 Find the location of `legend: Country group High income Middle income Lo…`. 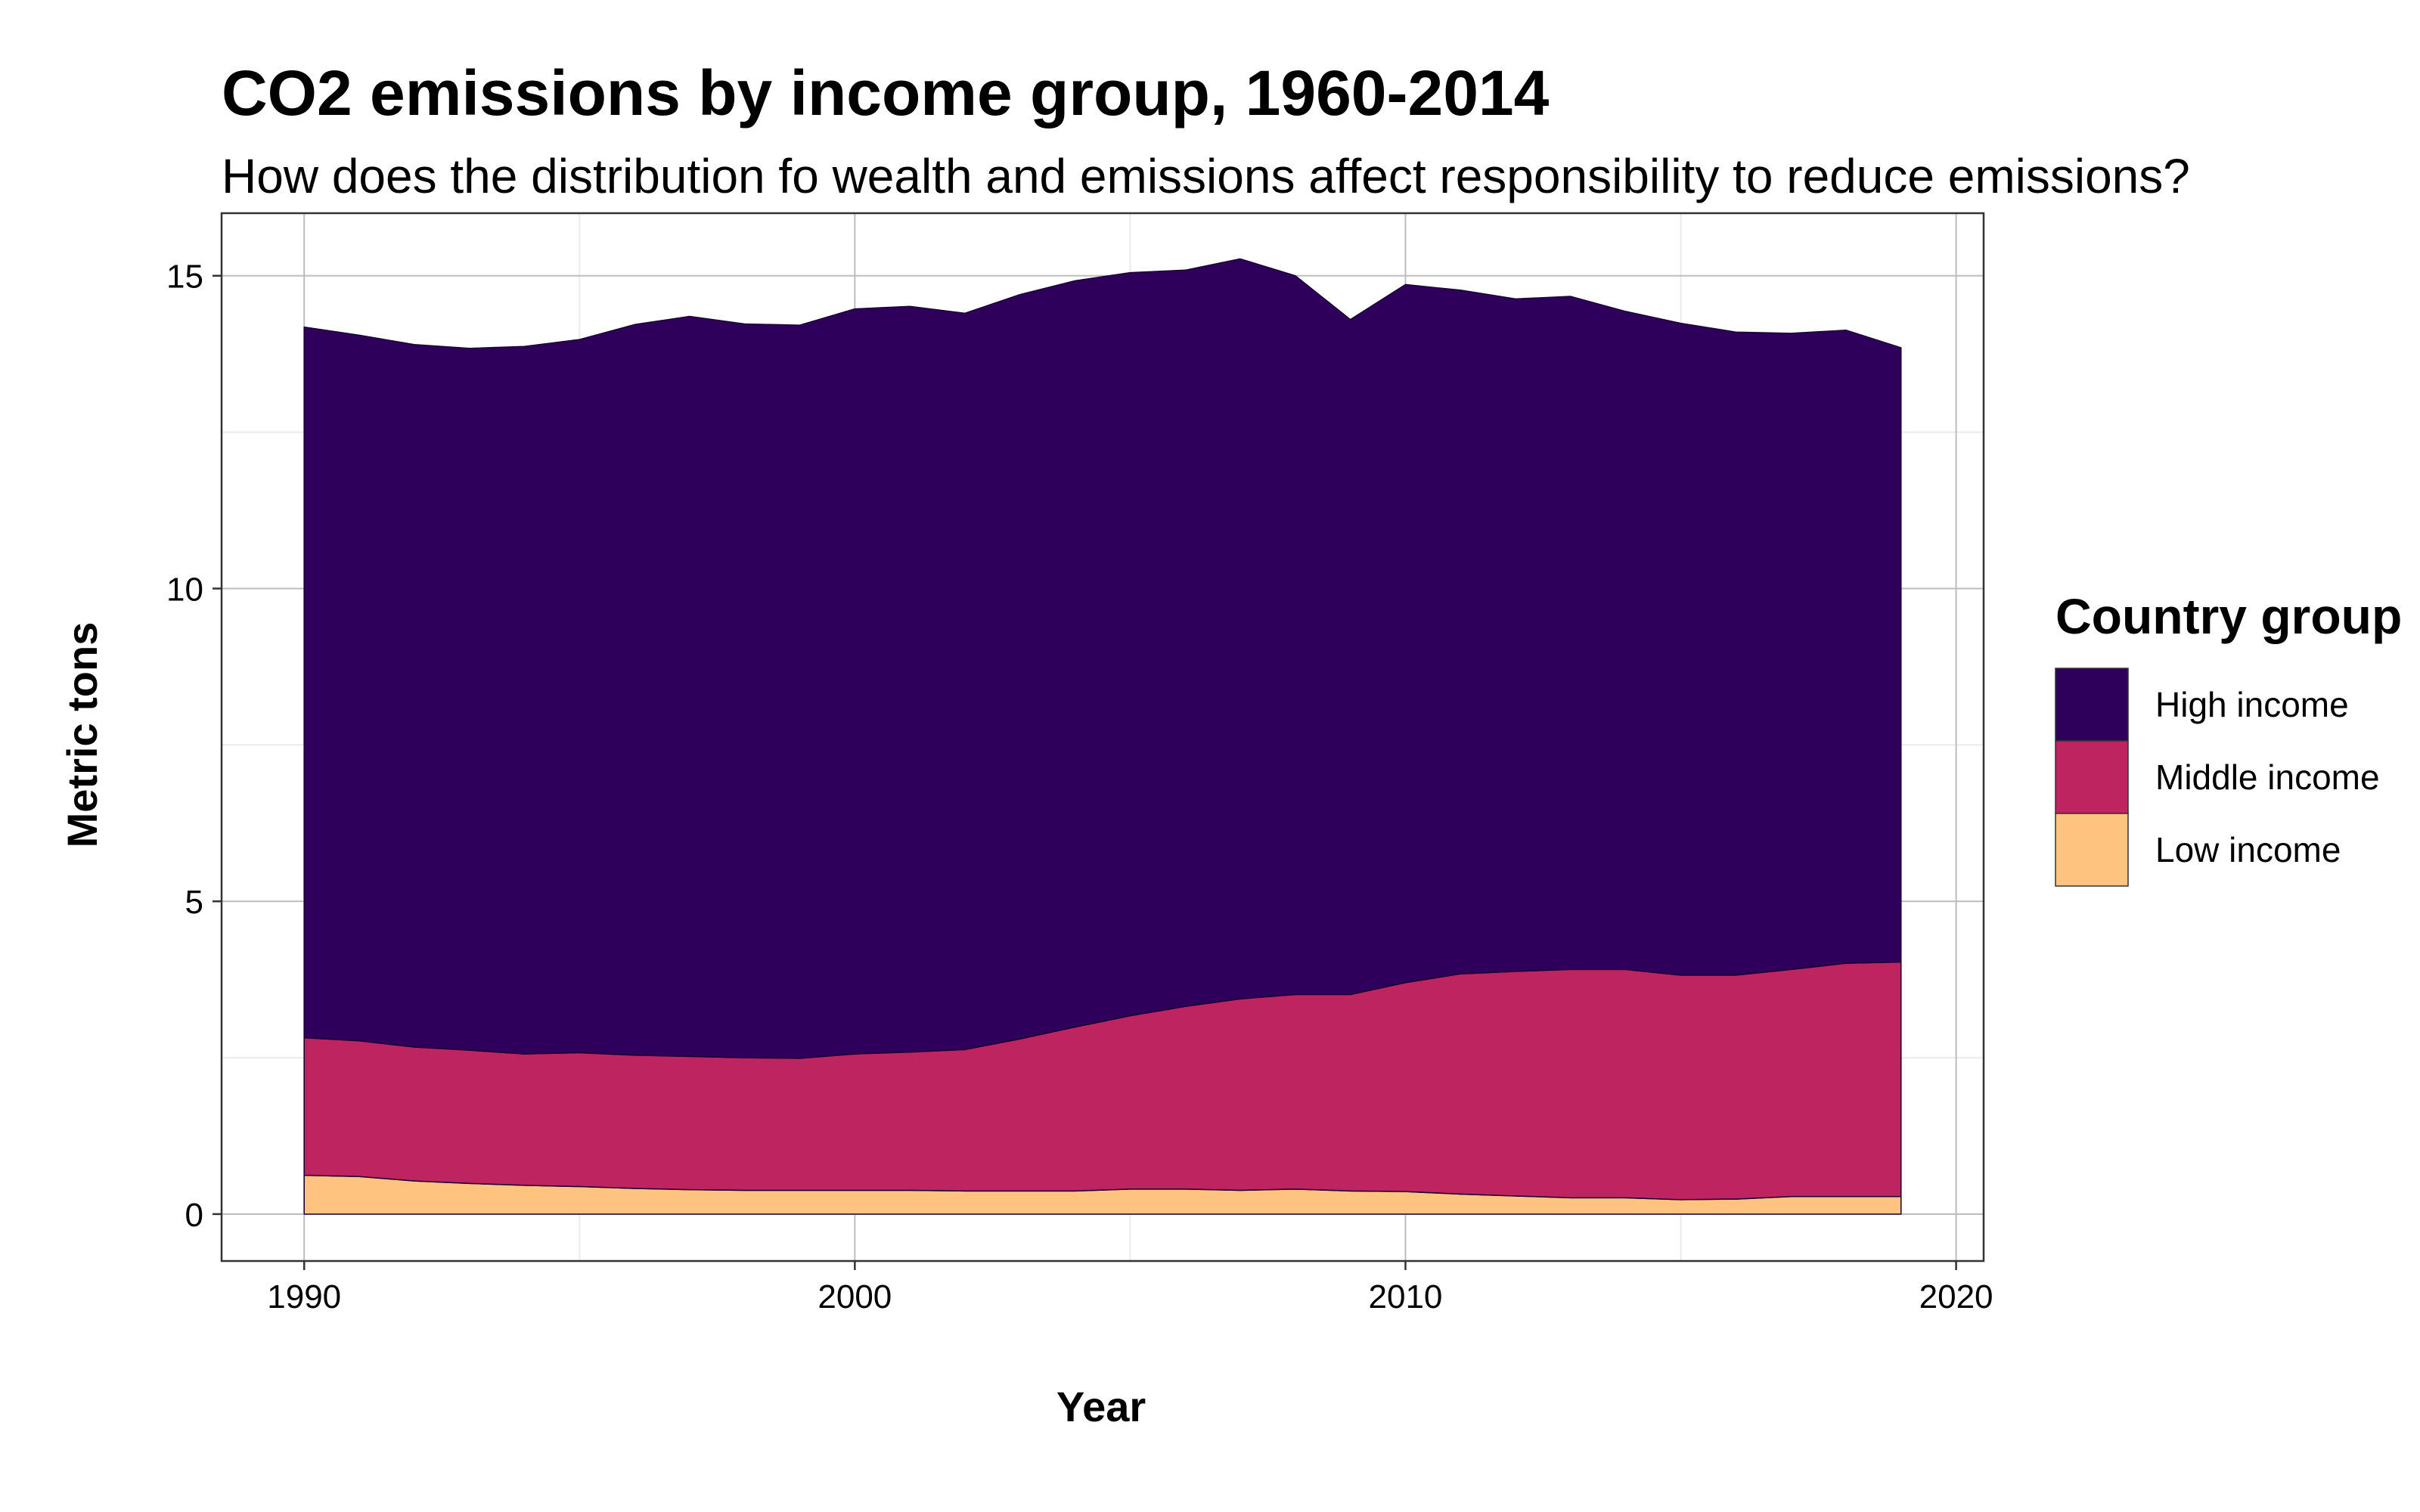

legend: Country group High income Middle income Lo… is located at coordinates (2228, 737).